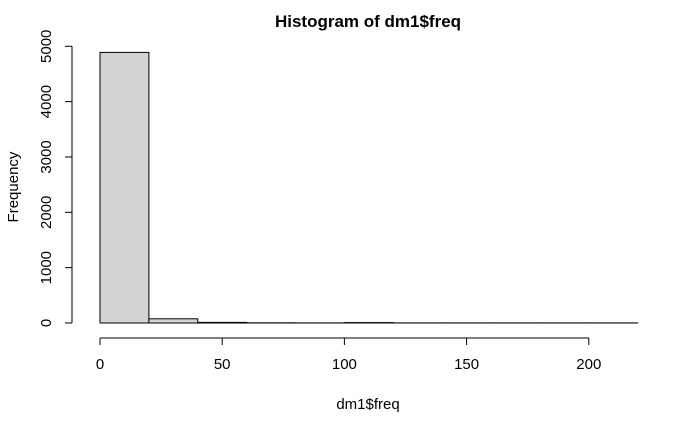  What do you see at coordinates (368, 21) in the screenshot?
I see `chart-title: Histogram of dm1$freq` at bounding box center [368, 21].